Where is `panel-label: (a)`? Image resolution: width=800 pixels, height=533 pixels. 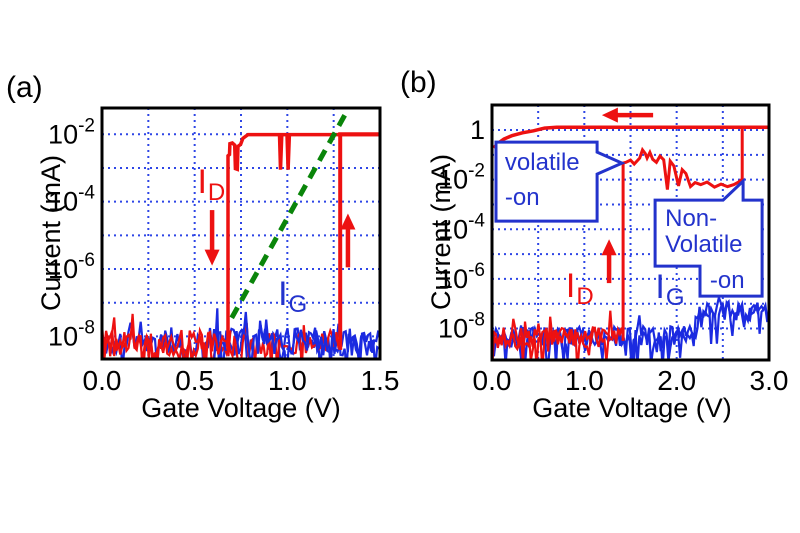
panel-label: (a) is located at coordinates (24, 87).